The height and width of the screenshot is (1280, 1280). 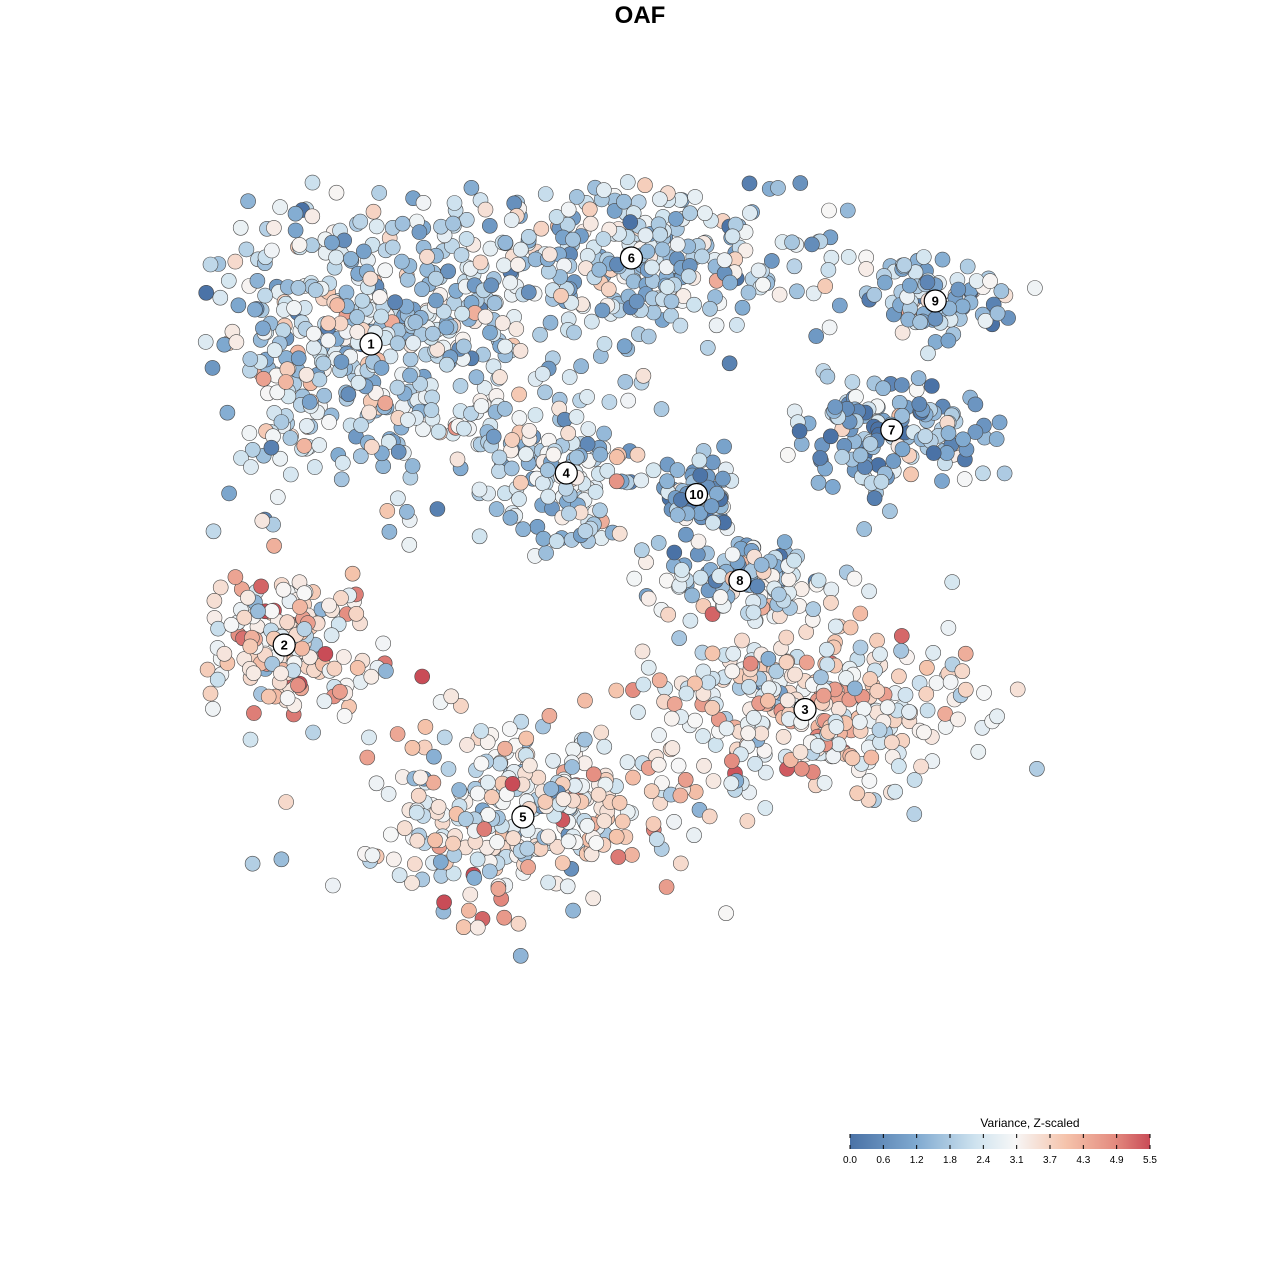 I want to click on legend-tick-label: 3.7, so click(x=1050, y=1160).